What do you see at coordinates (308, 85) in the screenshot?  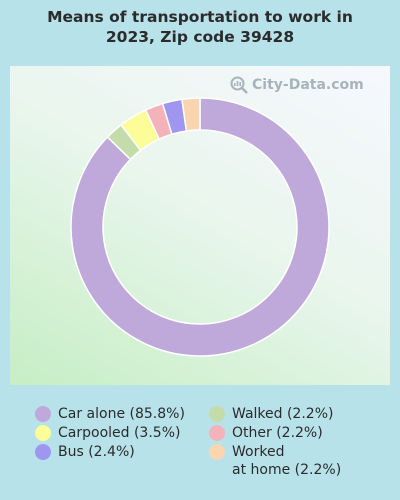 I see `watermark-text: City-Data.com` at bounding box center [308, 85].